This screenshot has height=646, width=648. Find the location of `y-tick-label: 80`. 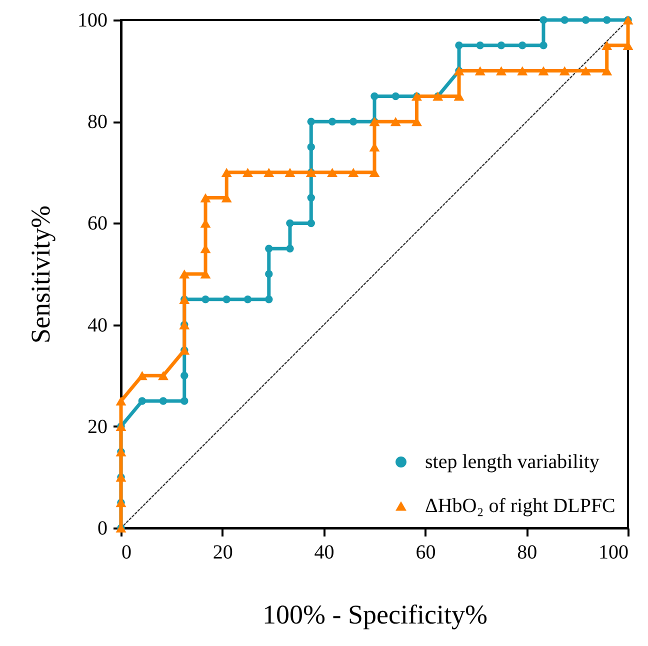

y-tick-label: 80 is located at coordinates (98, 122).